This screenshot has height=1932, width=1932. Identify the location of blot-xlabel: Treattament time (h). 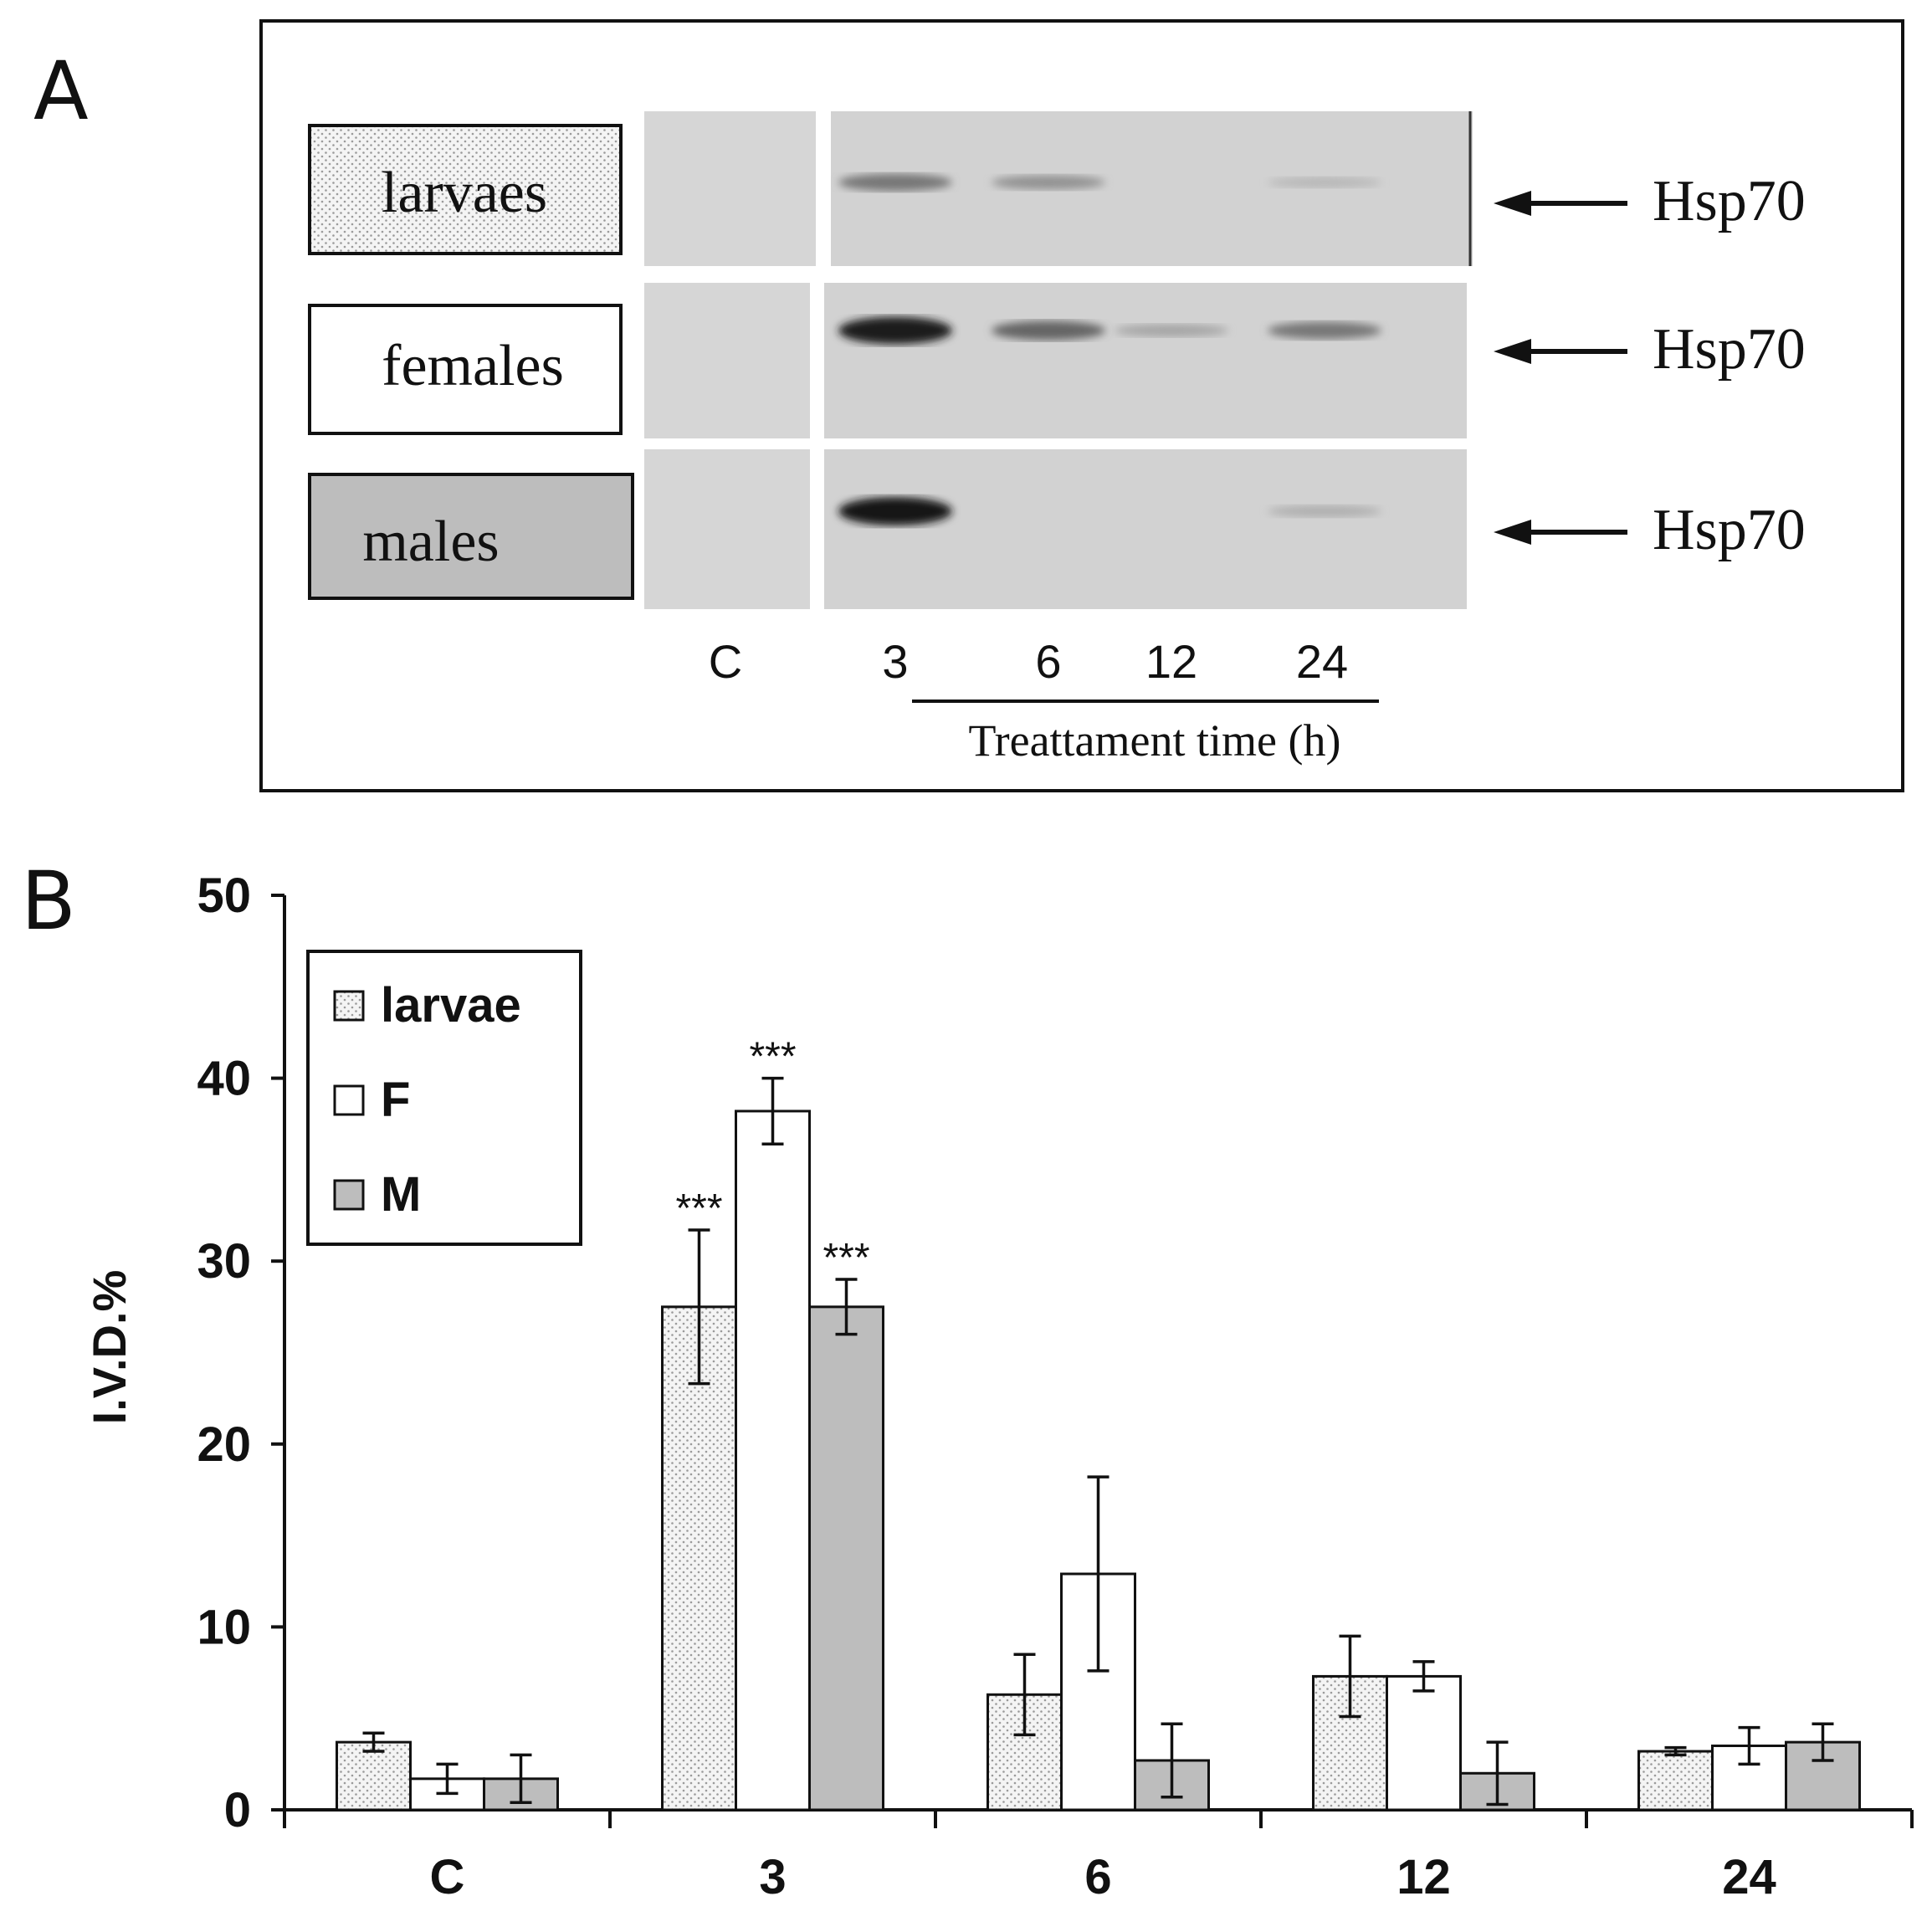
(1155, 740).